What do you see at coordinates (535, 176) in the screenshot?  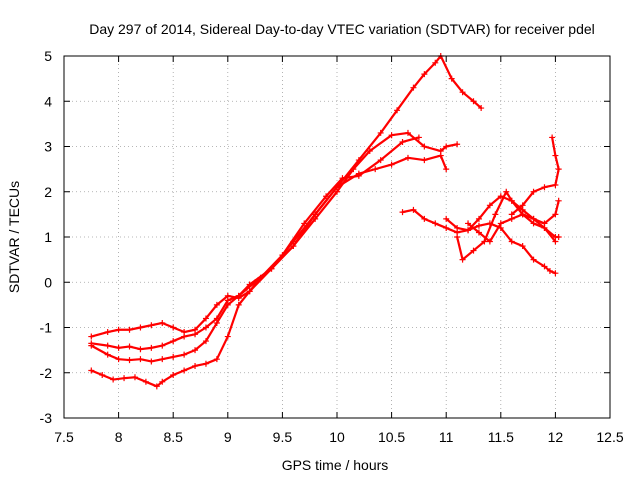 I see `series-line` at bounding box center [535, 176].